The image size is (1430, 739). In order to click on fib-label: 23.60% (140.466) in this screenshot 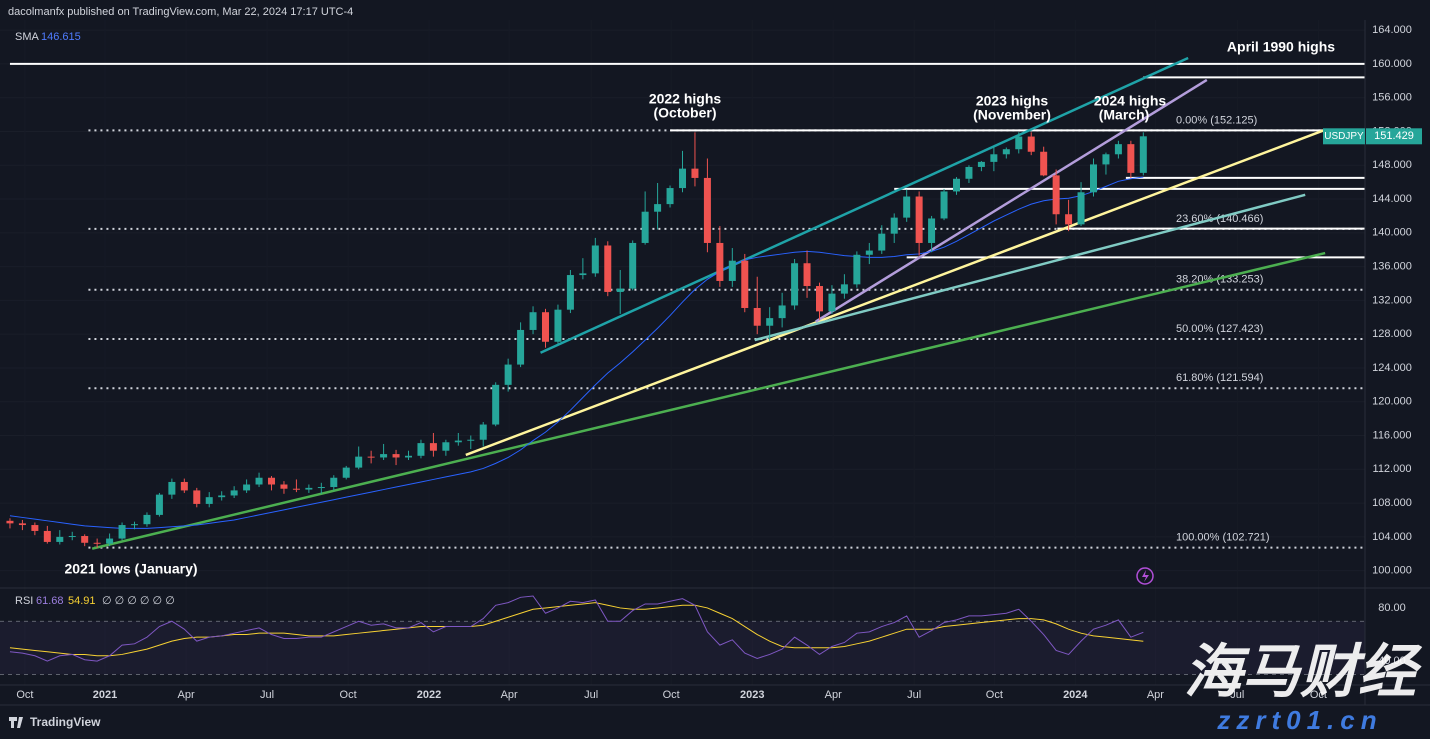, I will do `click(1219, 219)`.